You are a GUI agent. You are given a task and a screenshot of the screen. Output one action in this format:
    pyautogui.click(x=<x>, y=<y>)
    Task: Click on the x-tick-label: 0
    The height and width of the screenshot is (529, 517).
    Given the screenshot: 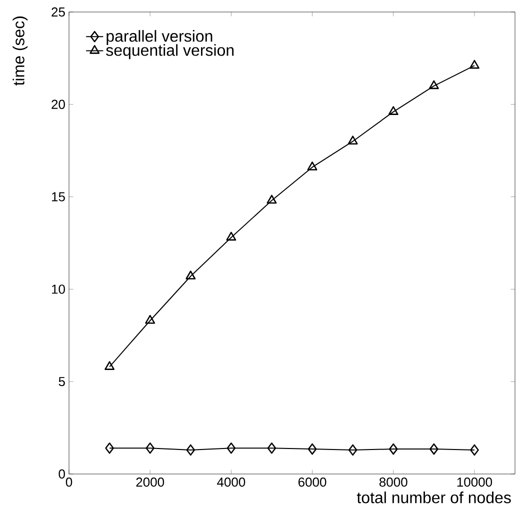 What is the action you would take?
    pyautogui.click(x=69, y=482)
    